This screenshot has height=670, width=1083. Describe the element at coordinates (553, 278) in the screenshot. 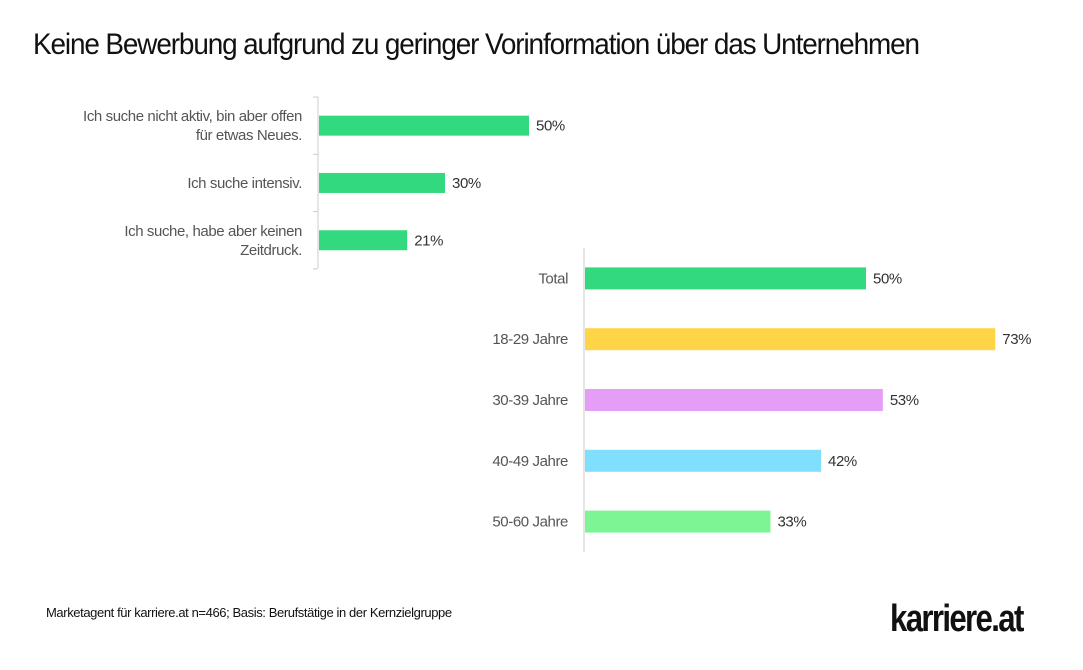

I see `category-label: Total` at that location.